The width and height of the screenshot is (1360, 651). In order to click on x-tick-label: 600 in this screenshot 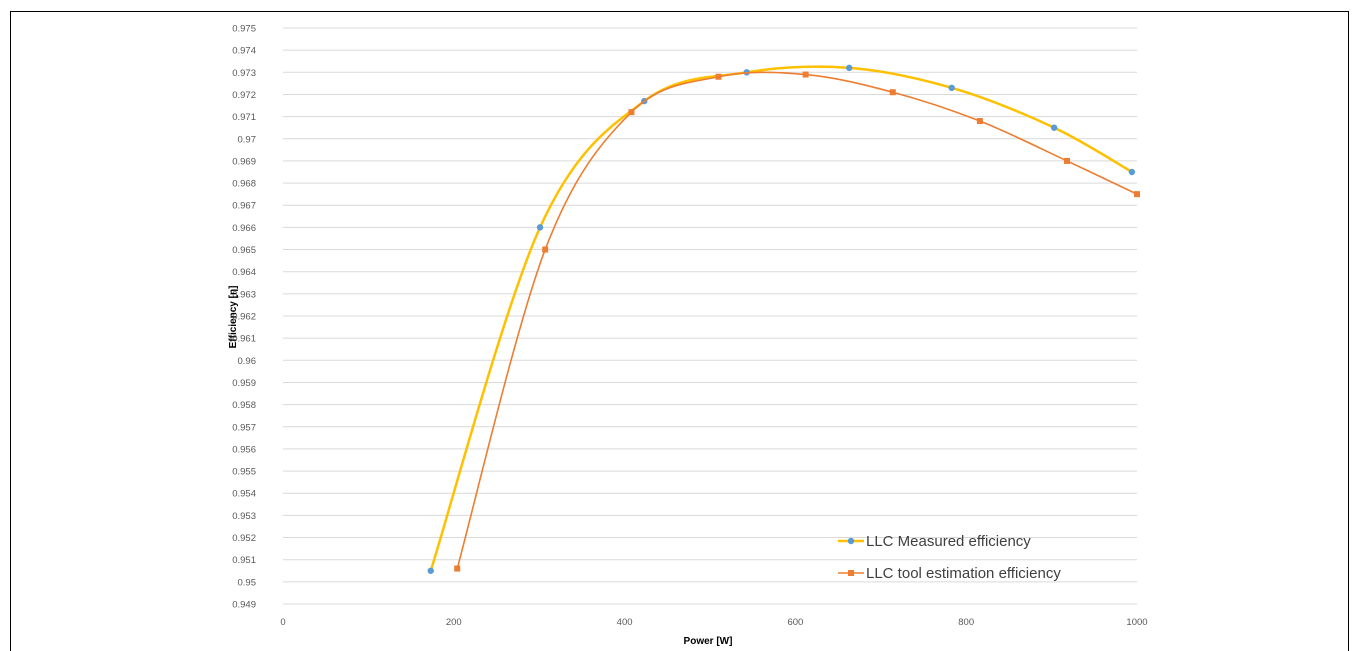, I will do `click(795, 622)`.